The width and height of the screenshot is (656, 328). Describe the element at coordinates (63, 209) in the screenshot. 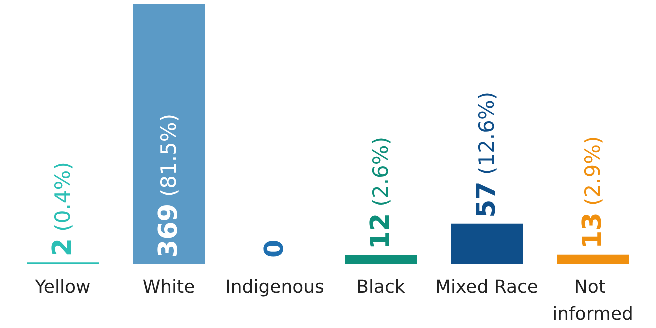

I see `data-label: 2 (0.4%)` at that location.